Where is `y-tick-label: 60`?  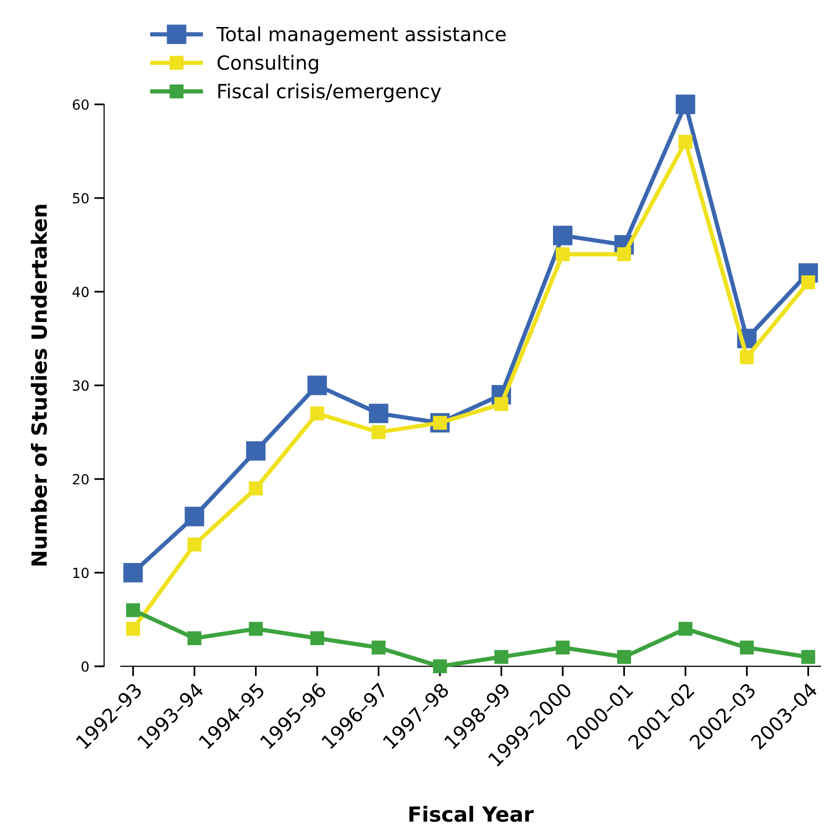
y-tick-label: 60 is located at coordinates (80, 104).